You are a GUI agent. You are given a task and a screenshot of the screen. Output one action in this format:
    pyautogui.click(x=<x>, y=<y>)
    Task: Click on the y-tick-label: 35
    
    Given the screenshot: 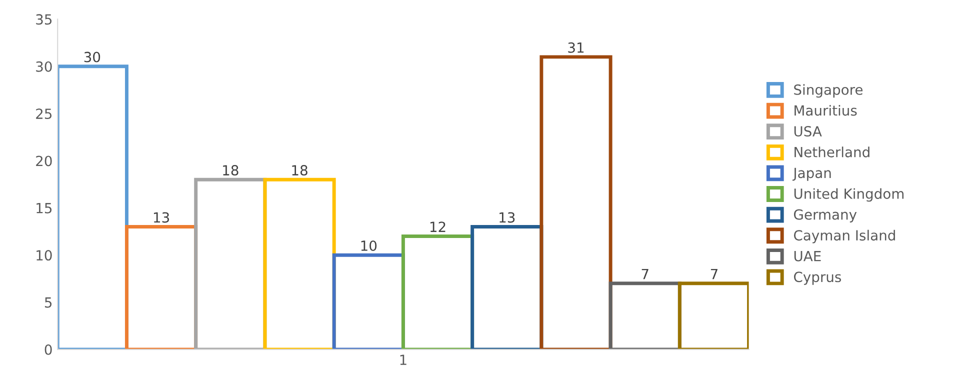 What is the action you would take?
    pyautogui.click(x=44, y=19)
    